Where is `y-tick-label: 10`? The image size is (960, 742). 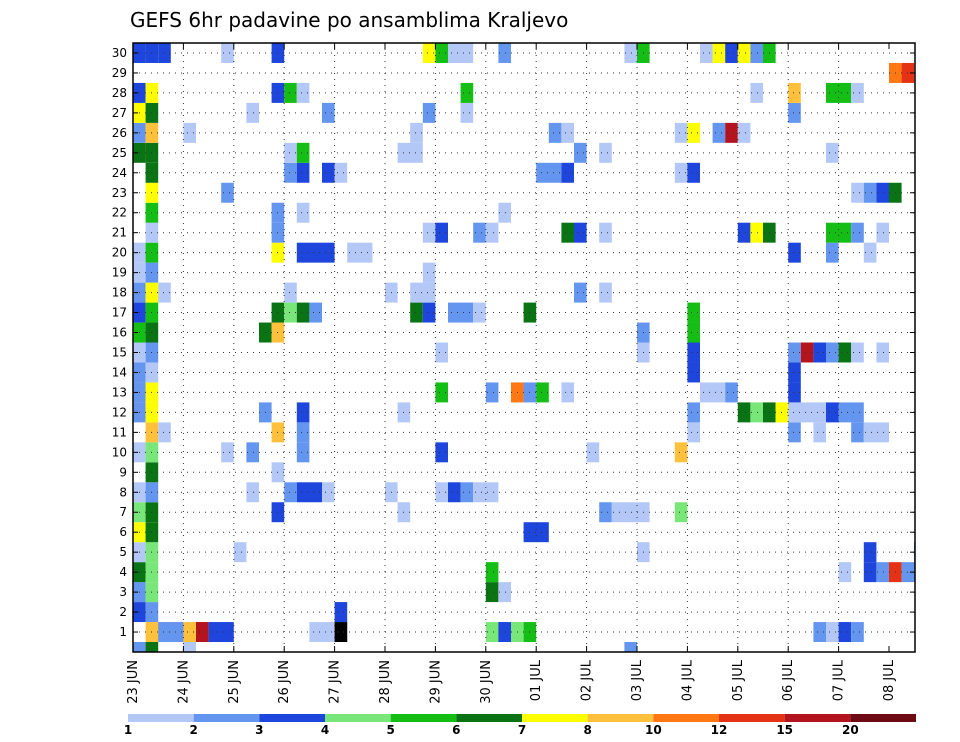
y-tick-label: 10 is located at coordinates (119, 452).